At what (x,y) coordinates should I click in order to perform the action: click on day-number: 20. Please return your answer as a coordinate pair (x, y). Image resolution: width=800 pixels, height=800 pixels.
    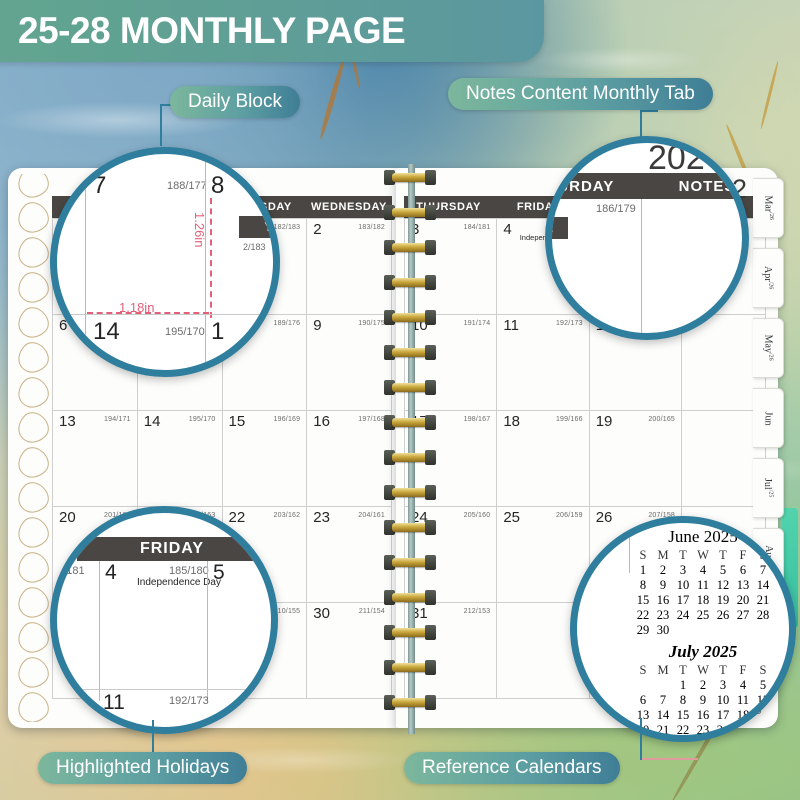
    Looking at the image, I should click on (67, 517).